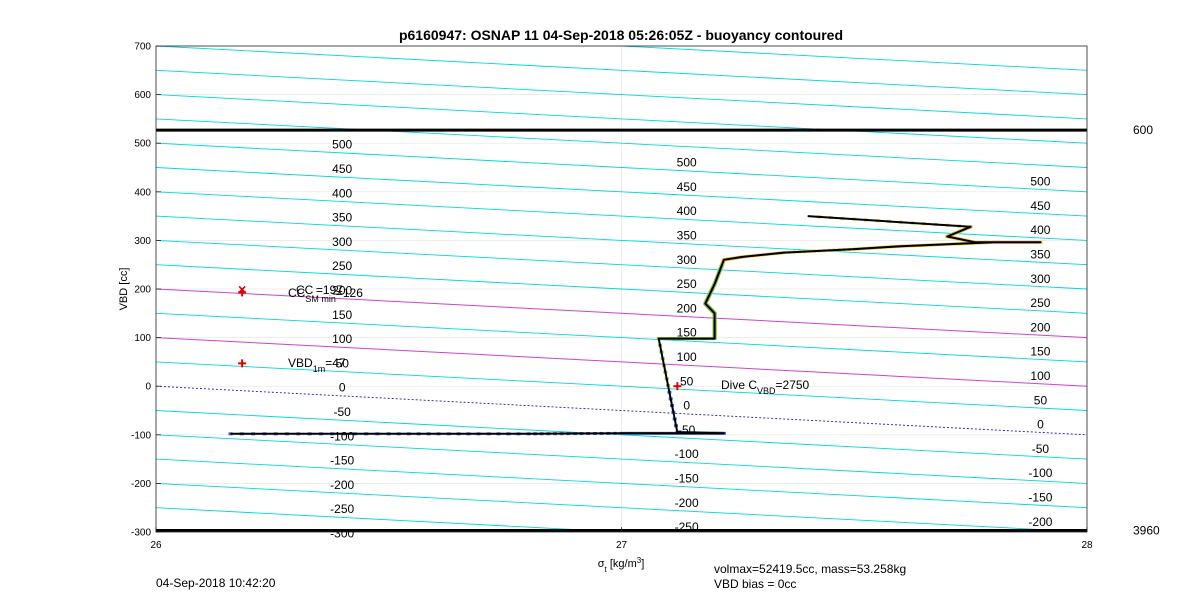 The height and width of the screenshot is (601, 1200). I want to click on x-axis-label: σt [kg/m3], so click(621, 565).